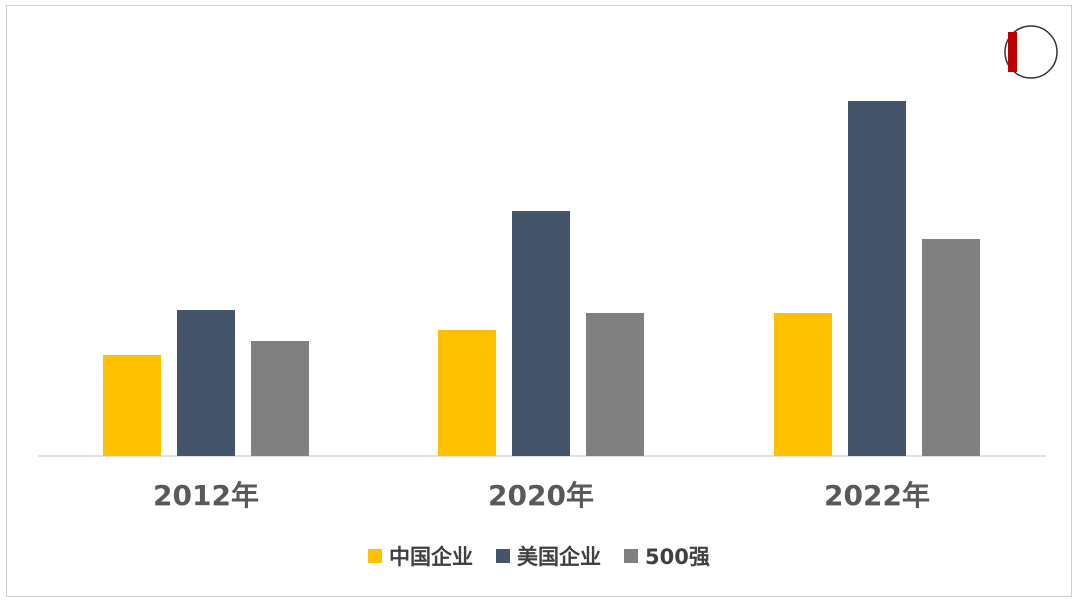  What do you see at coordinates (559, 557) in the screenshot?
I see `legend-label: 美国企业` at bounding box center [559, 557].